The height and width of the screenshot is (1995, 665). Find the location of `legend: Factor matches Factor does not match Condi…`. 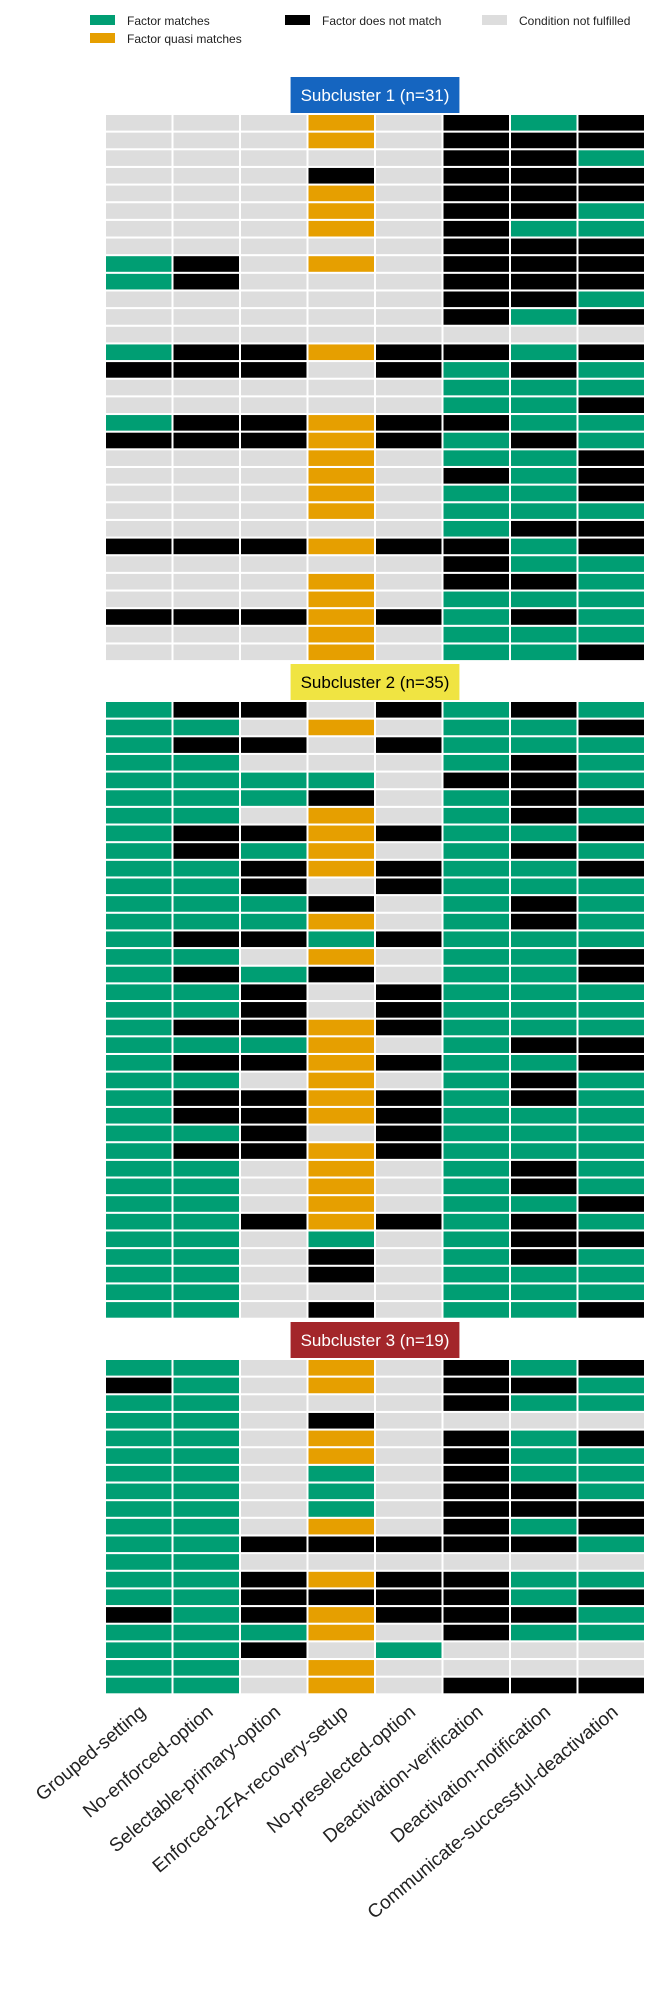

legend: Factor matches Factor does not match Condi… is located at coordinates (360, 30).